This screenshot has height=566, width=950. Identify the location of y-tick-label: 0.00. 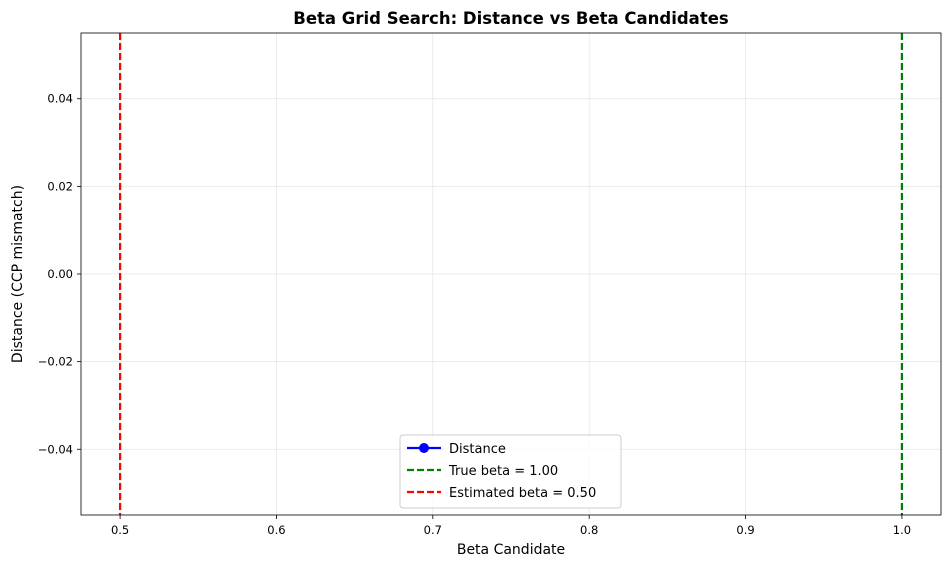
(60, 274).